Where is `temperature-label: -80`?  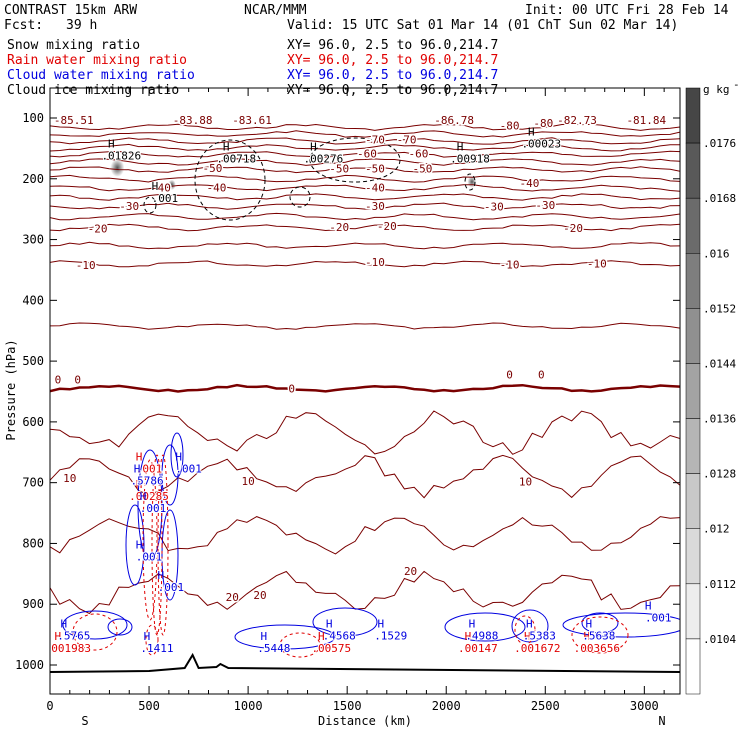
temperature-label: -80 is located at coordinates (510, 125).